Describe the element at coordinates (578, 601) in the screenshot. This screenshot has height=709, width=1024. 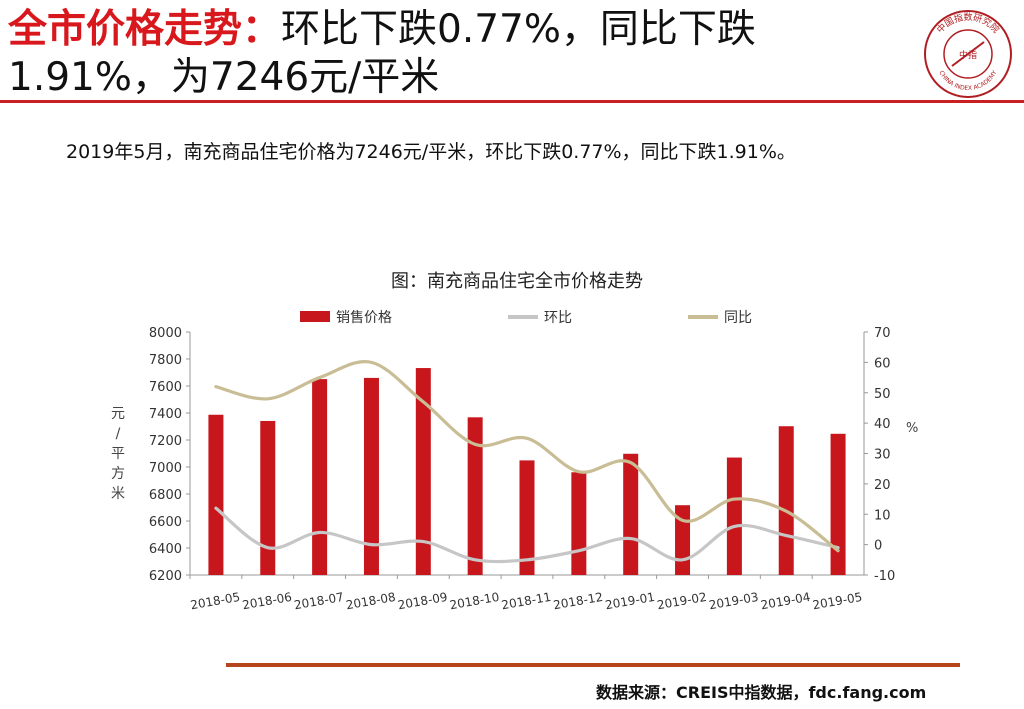
I see `x-tick-label: 2018-12` at that location.